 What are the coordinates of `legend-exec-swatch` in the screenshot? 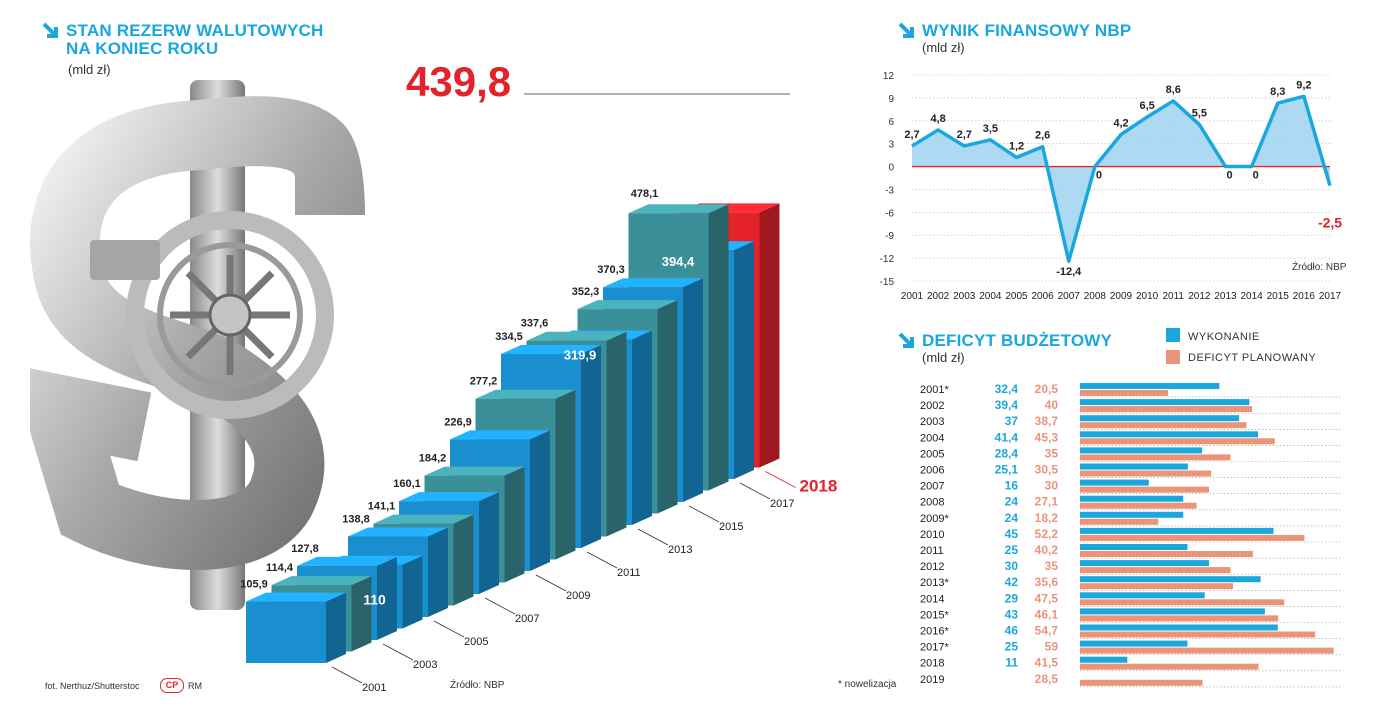 It's located at (1173, 335).